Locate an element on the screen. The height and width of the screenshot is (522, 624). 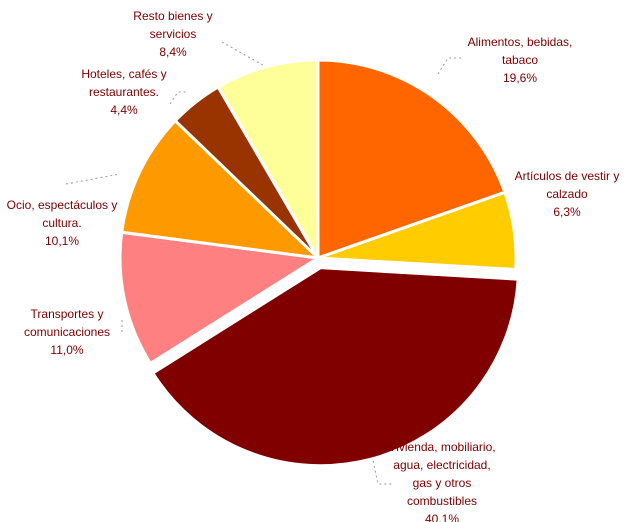
slice-label: Transportes y comunicaciones 11,0% is located at coordinates (67, 332).